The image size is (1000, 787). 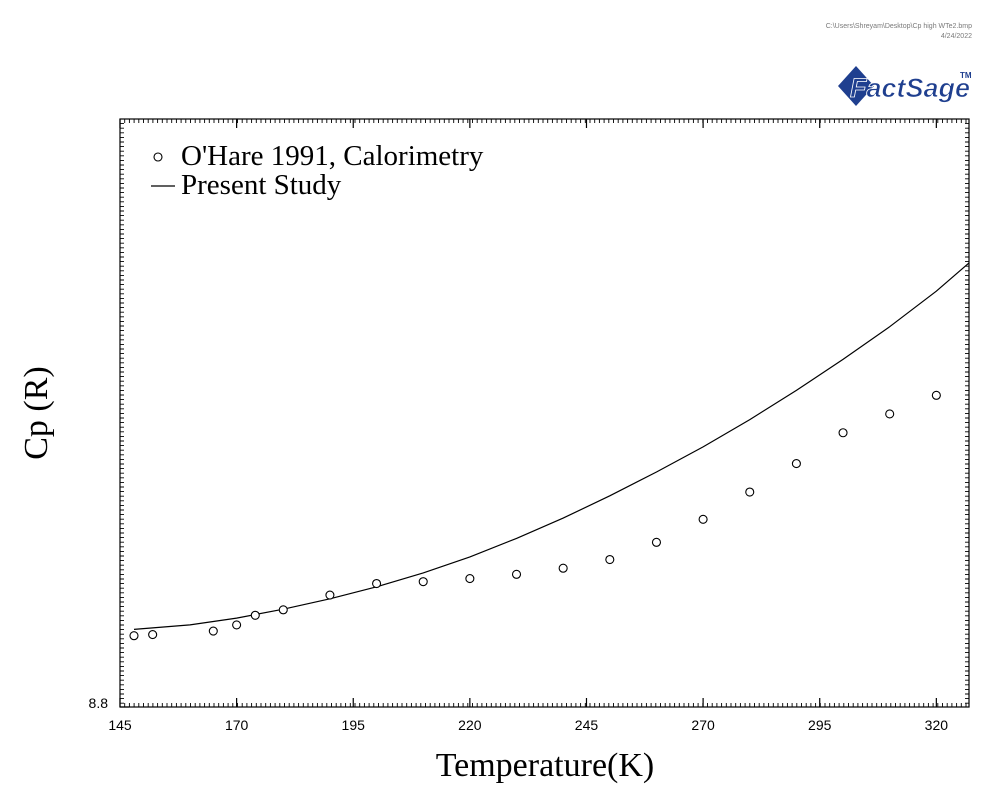 What do you see at coordinates (966, 75) in the screenshot?
I see `logo-tm: TM` at bounding box center [966, 75].